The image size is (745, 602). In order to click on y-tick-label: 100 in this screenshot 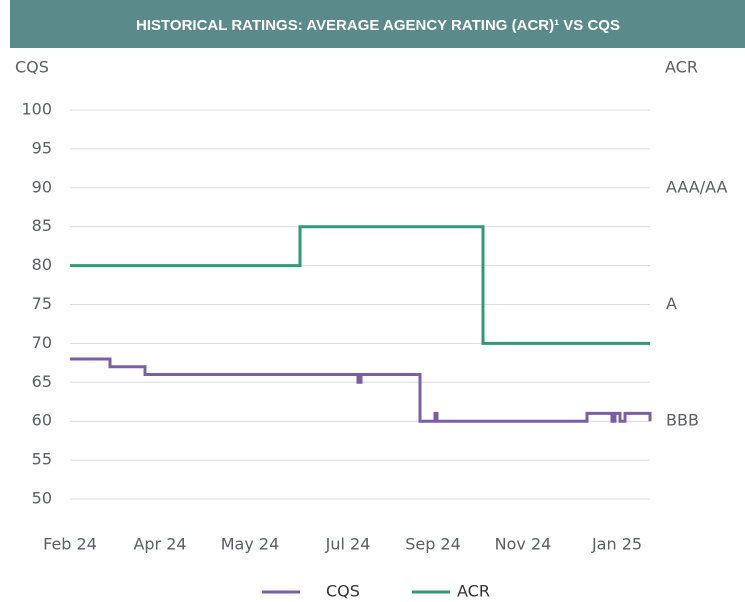, I will do `click(36, 109)`.